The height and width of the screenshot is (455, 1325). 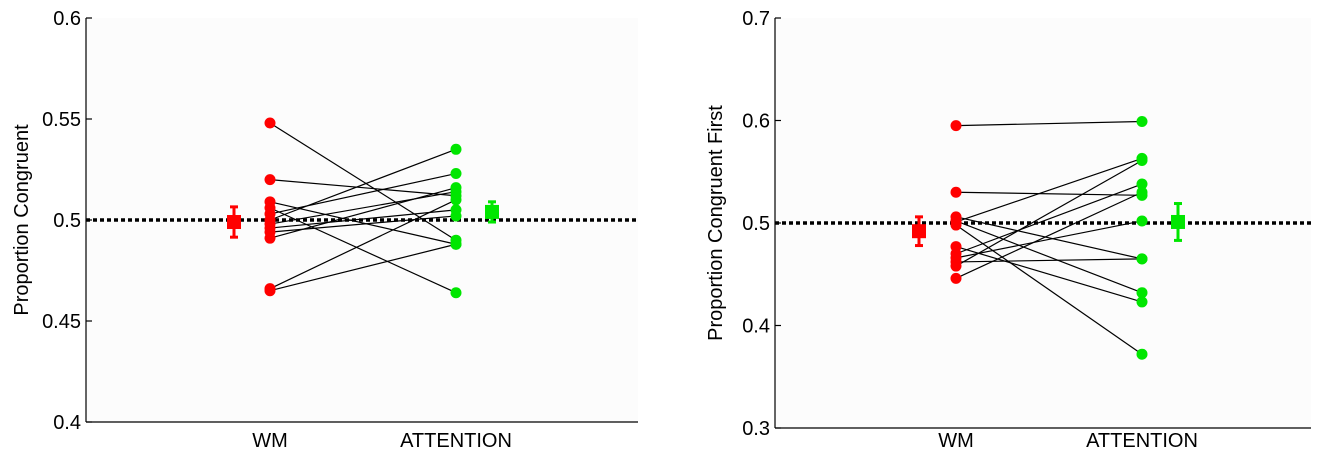 I want to click on right-y-tick-label: 0.4, so click(x=756, y=327).